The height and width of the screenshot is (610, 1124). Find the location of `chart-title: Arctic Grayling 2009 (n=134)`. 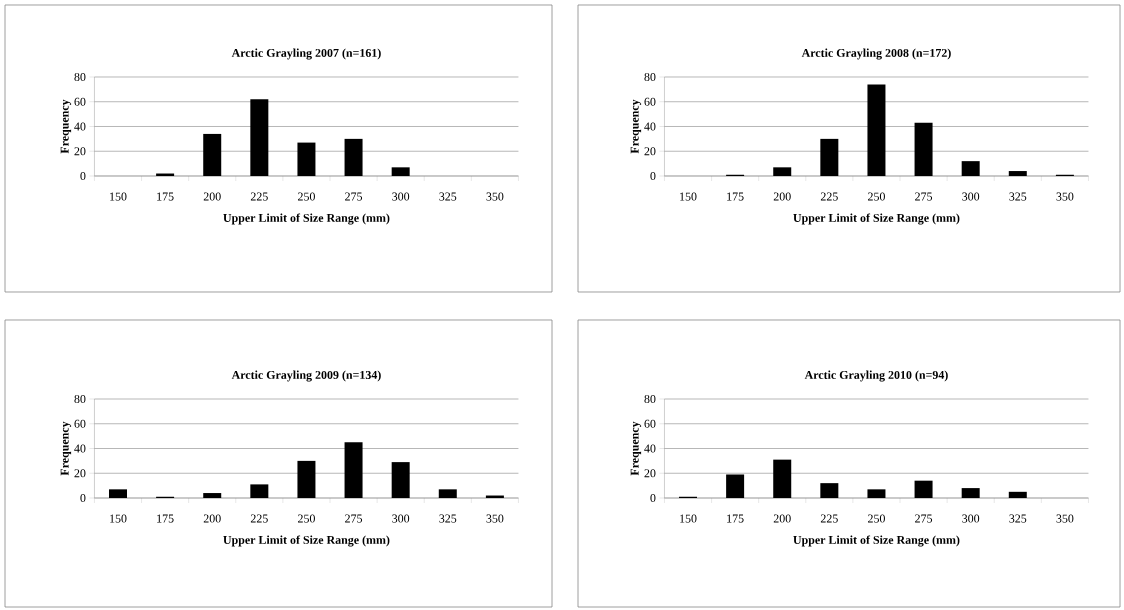

chart-title: Arctic Grayling 2009 (n=134) is located at coordinates (306, 376).